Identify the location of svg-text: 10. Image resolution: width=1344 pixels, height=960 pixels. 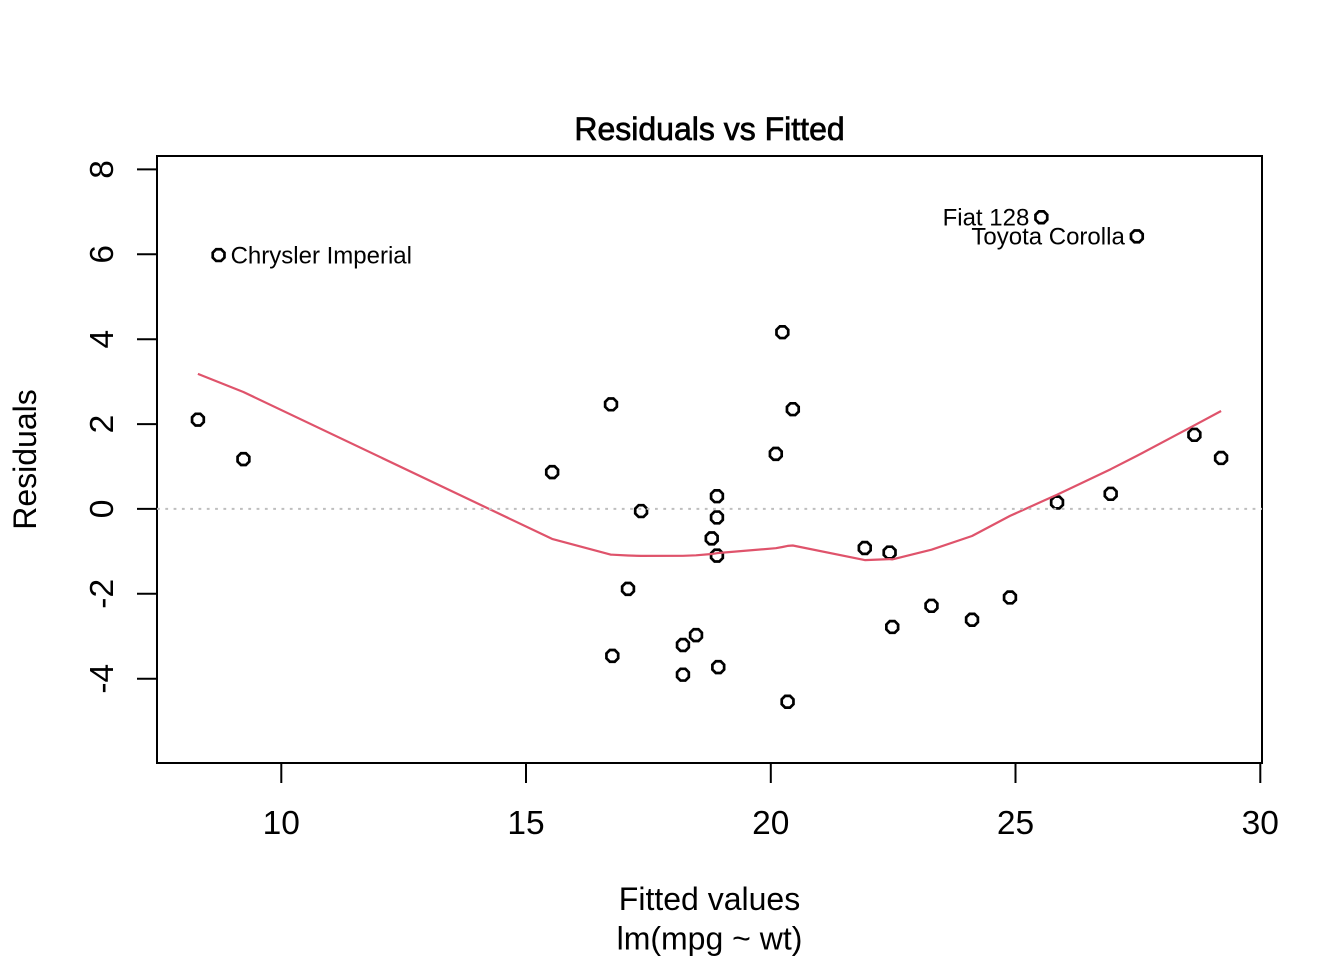
(281, 823).